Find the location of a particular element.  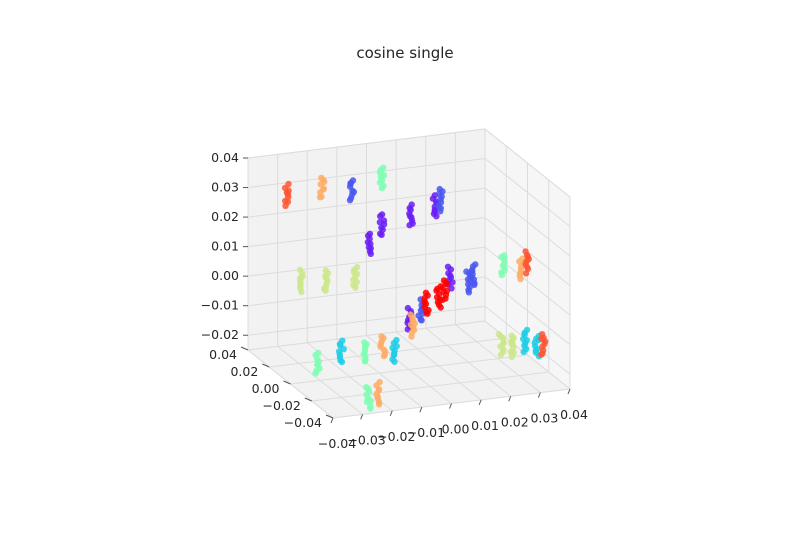

y-tick-label: −0.04 is located at coordinates (303, 422).